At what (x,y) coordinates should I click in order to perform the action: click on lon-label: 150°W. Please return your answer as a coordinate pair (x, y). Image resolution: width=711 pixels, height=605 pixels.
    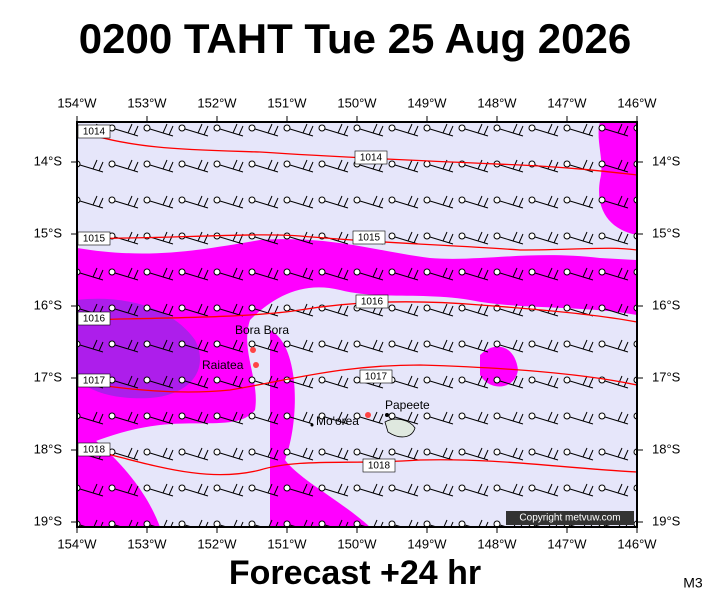
    Looking at the image, I should click on (357, 543).